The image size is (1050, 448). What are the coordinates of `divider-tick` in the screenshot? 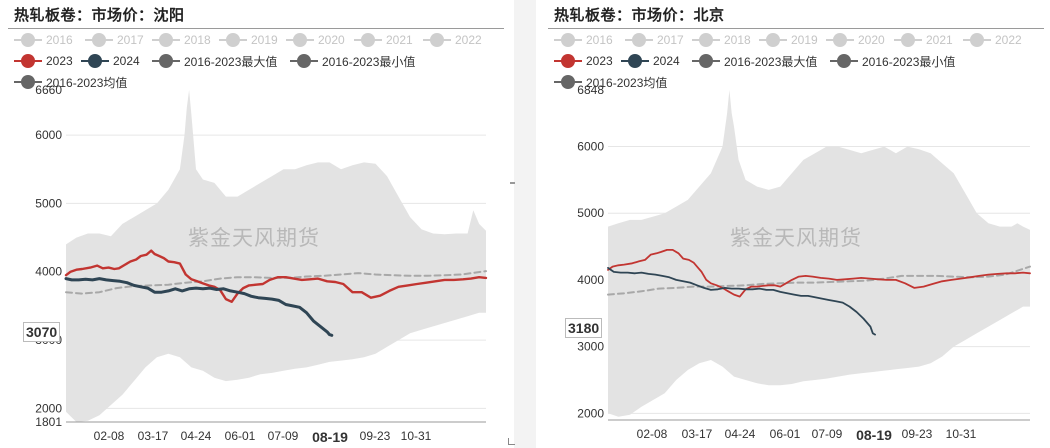 It's located at (512, 183).